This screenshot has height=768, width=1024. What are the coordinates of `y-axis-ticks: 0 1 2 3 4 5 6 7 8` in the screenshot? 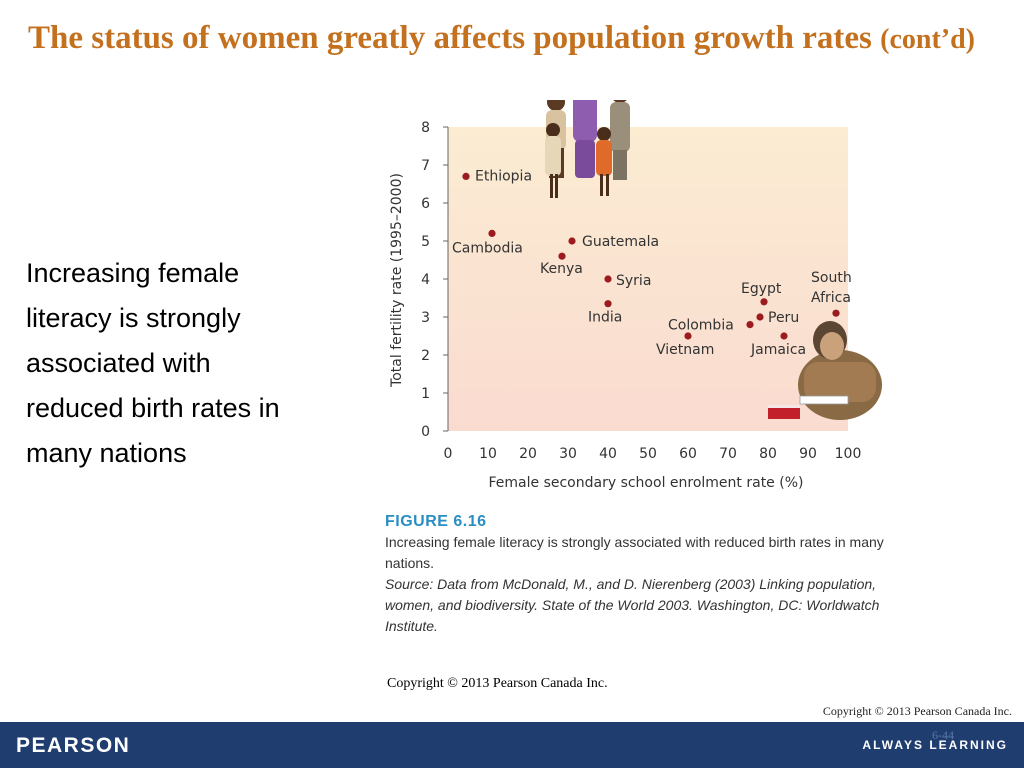 It's located at (434, 280).